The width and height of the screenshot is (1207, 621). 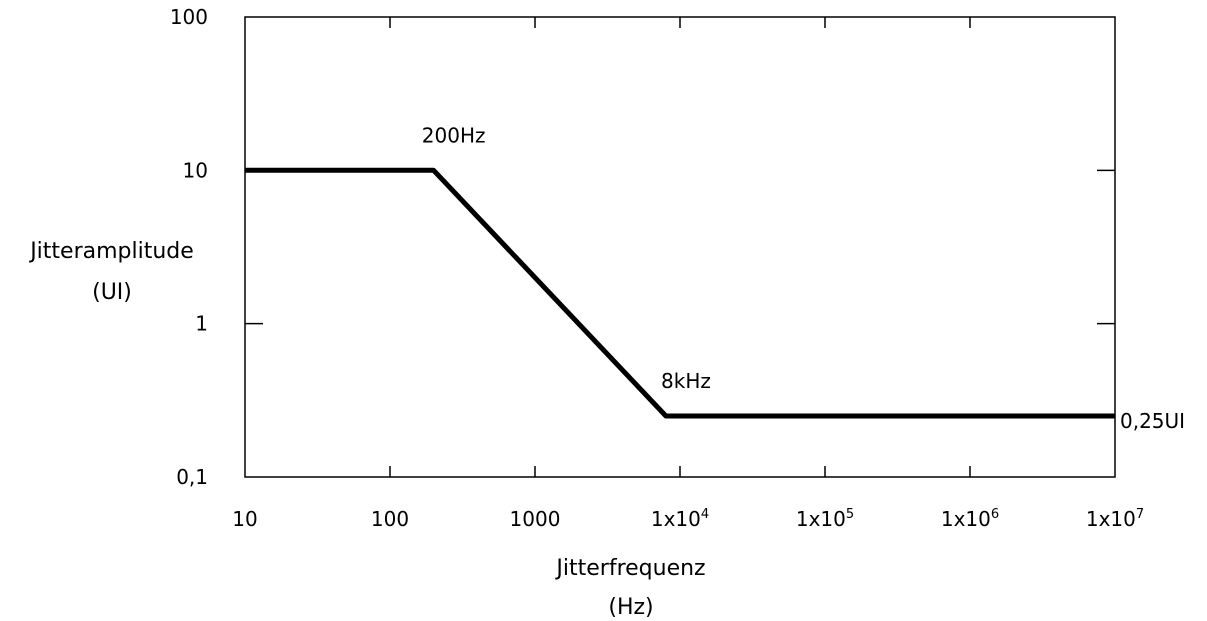 I want to click on x-tick-label: 1x106, so click(x=970, y=519).